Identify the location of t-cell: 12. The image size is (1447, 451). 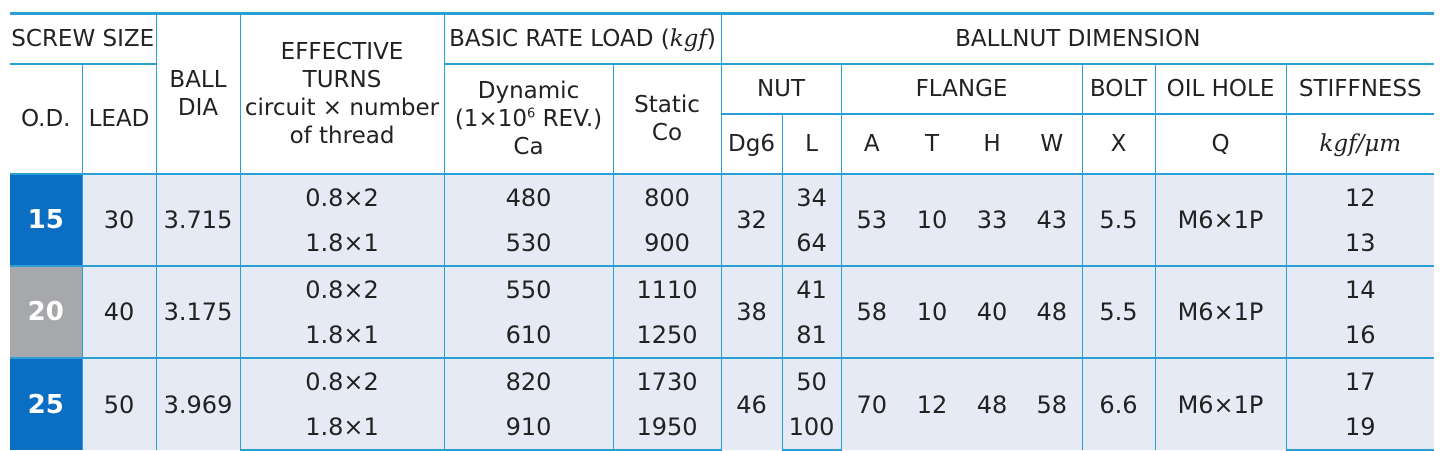
(932, 403).